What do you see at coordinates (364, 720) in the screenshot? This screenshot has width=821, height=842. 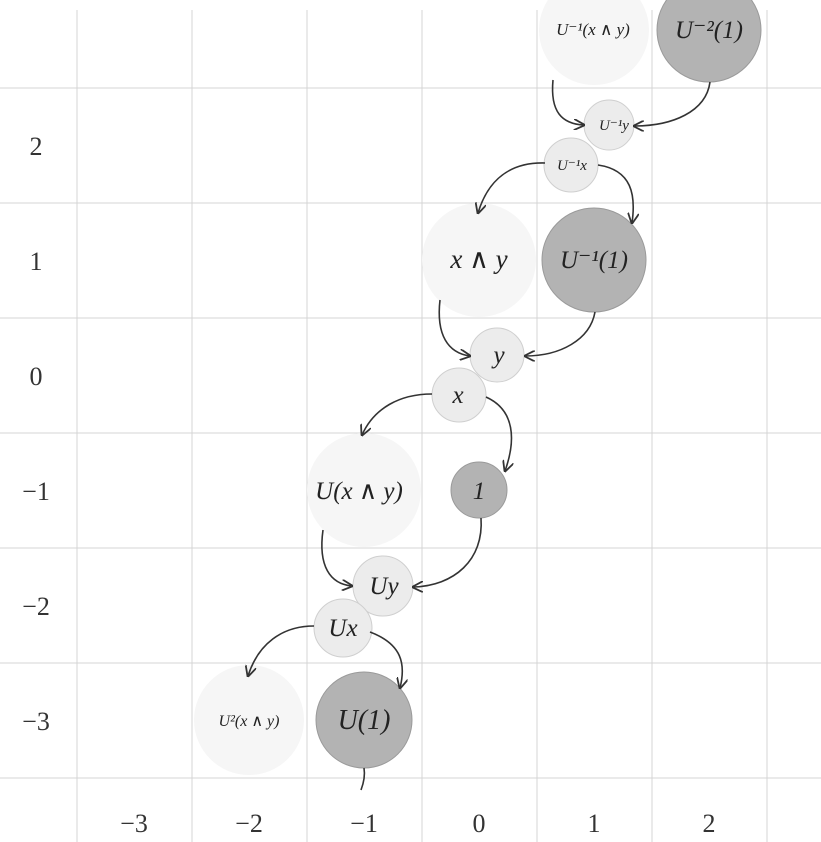 I see `node-label: U(1)` at bounding box center [364, 720].